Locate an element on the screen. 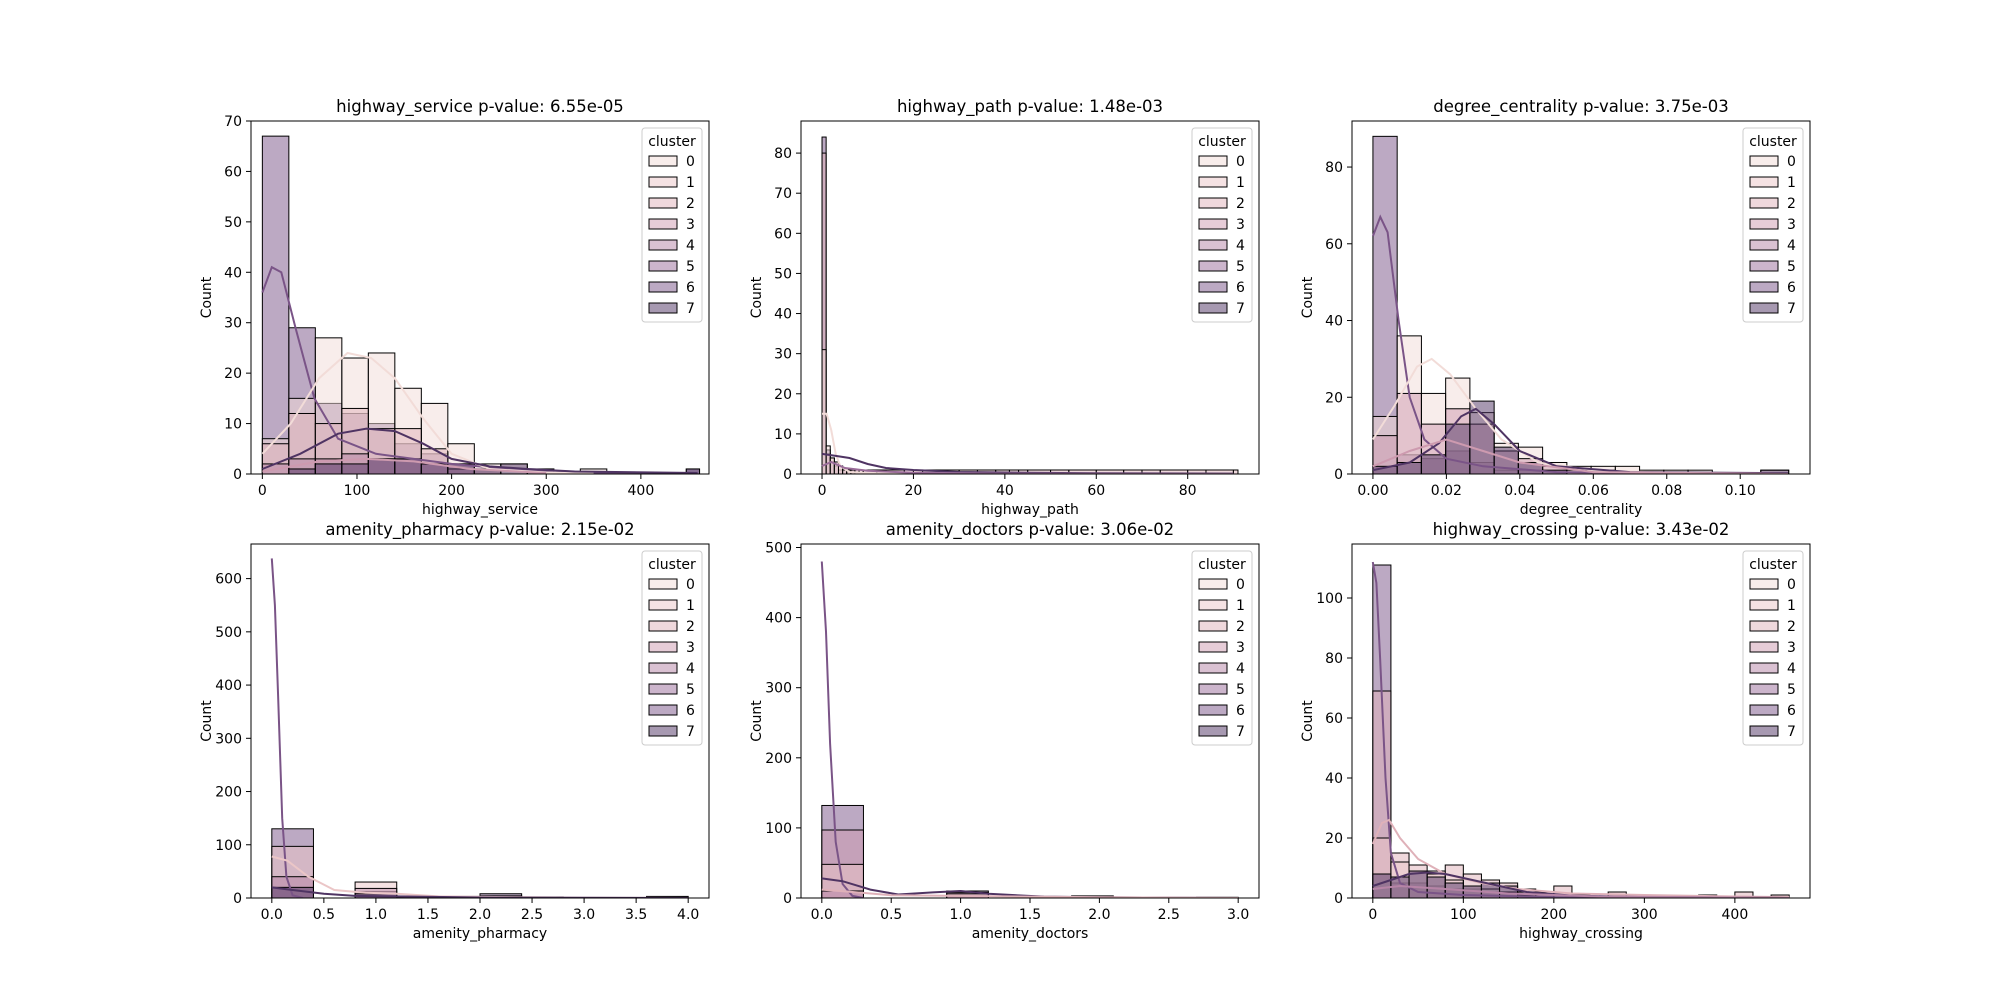  x-tick-label: 0.04 is located at coordinates (1519, 491).